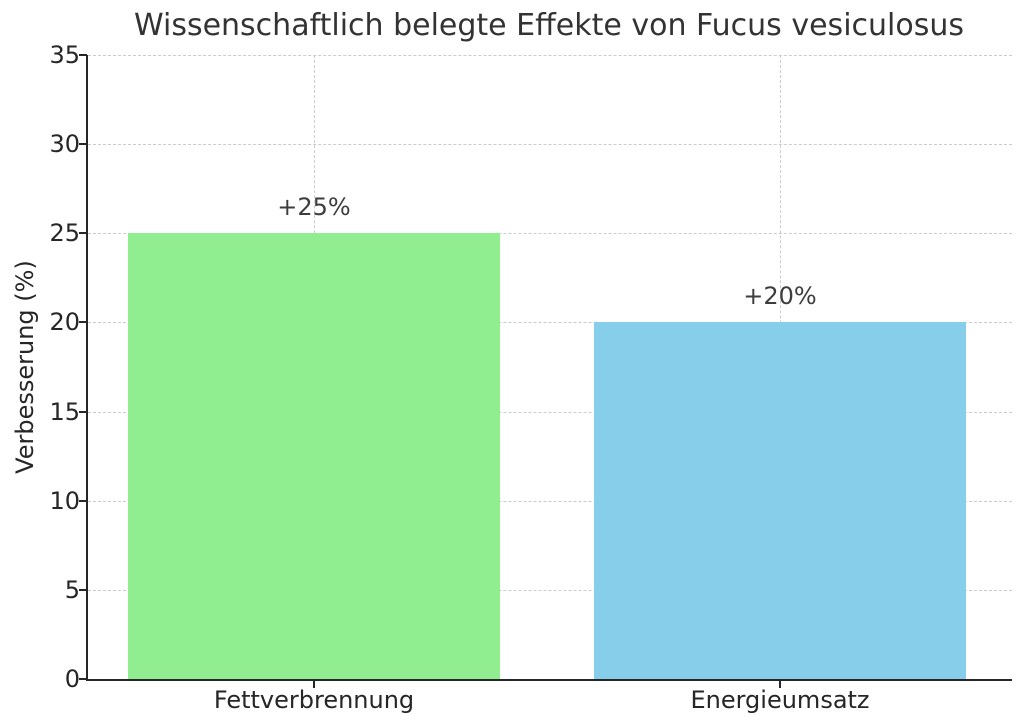 This screenshot has width=1024, height=727. Describe the element at coordinates (64, 144) in the screenshot. I see `y-tick-label: 30` at that location.